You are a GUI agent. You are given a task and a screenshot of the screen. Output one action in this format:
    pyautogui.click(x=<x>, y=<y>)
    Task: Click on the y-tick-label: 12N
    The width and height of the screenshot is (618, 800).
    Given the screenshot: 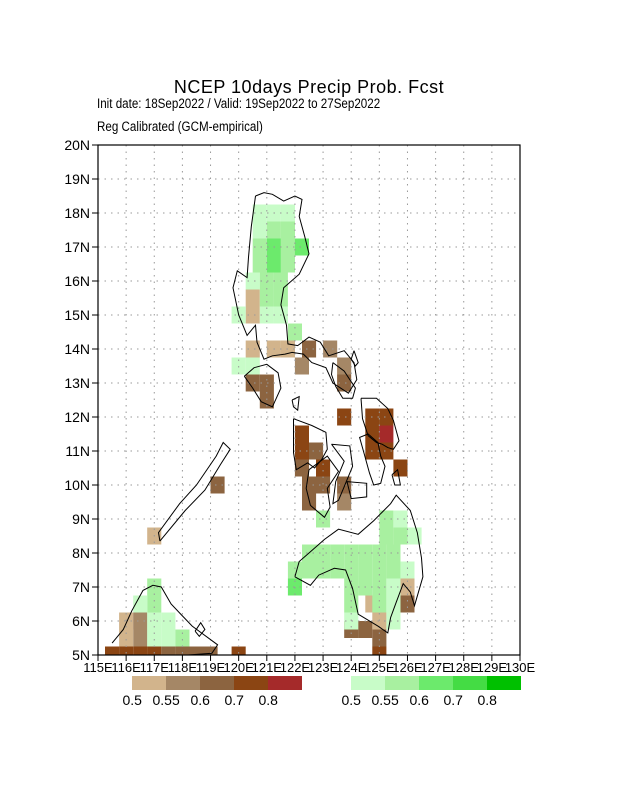 What is the action you would take?
    pyautogui.click(x=77, y=417)
    